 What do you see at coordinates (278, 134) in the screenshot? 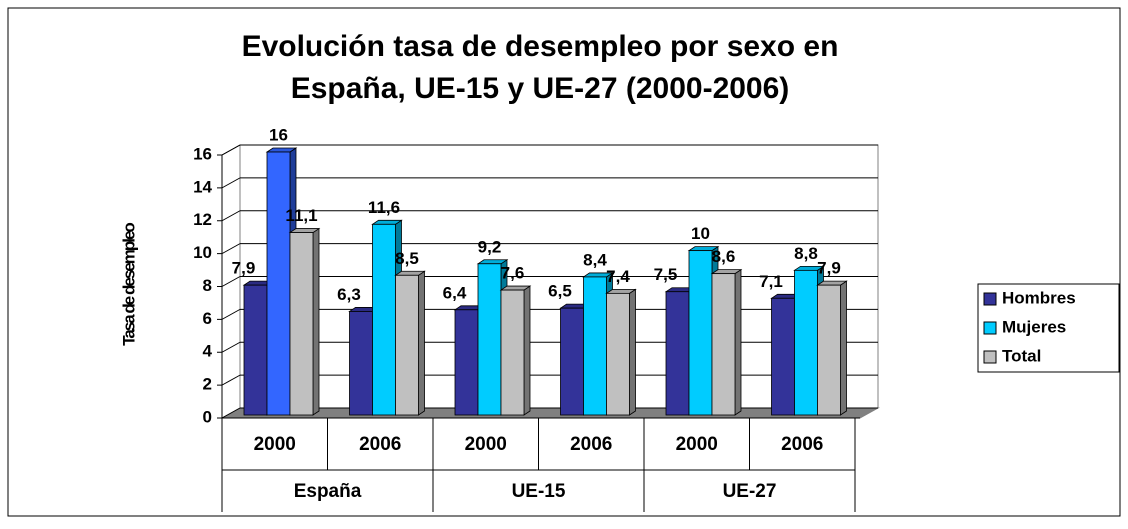
I see `data-label: 16` at bounding box center [278, 134].